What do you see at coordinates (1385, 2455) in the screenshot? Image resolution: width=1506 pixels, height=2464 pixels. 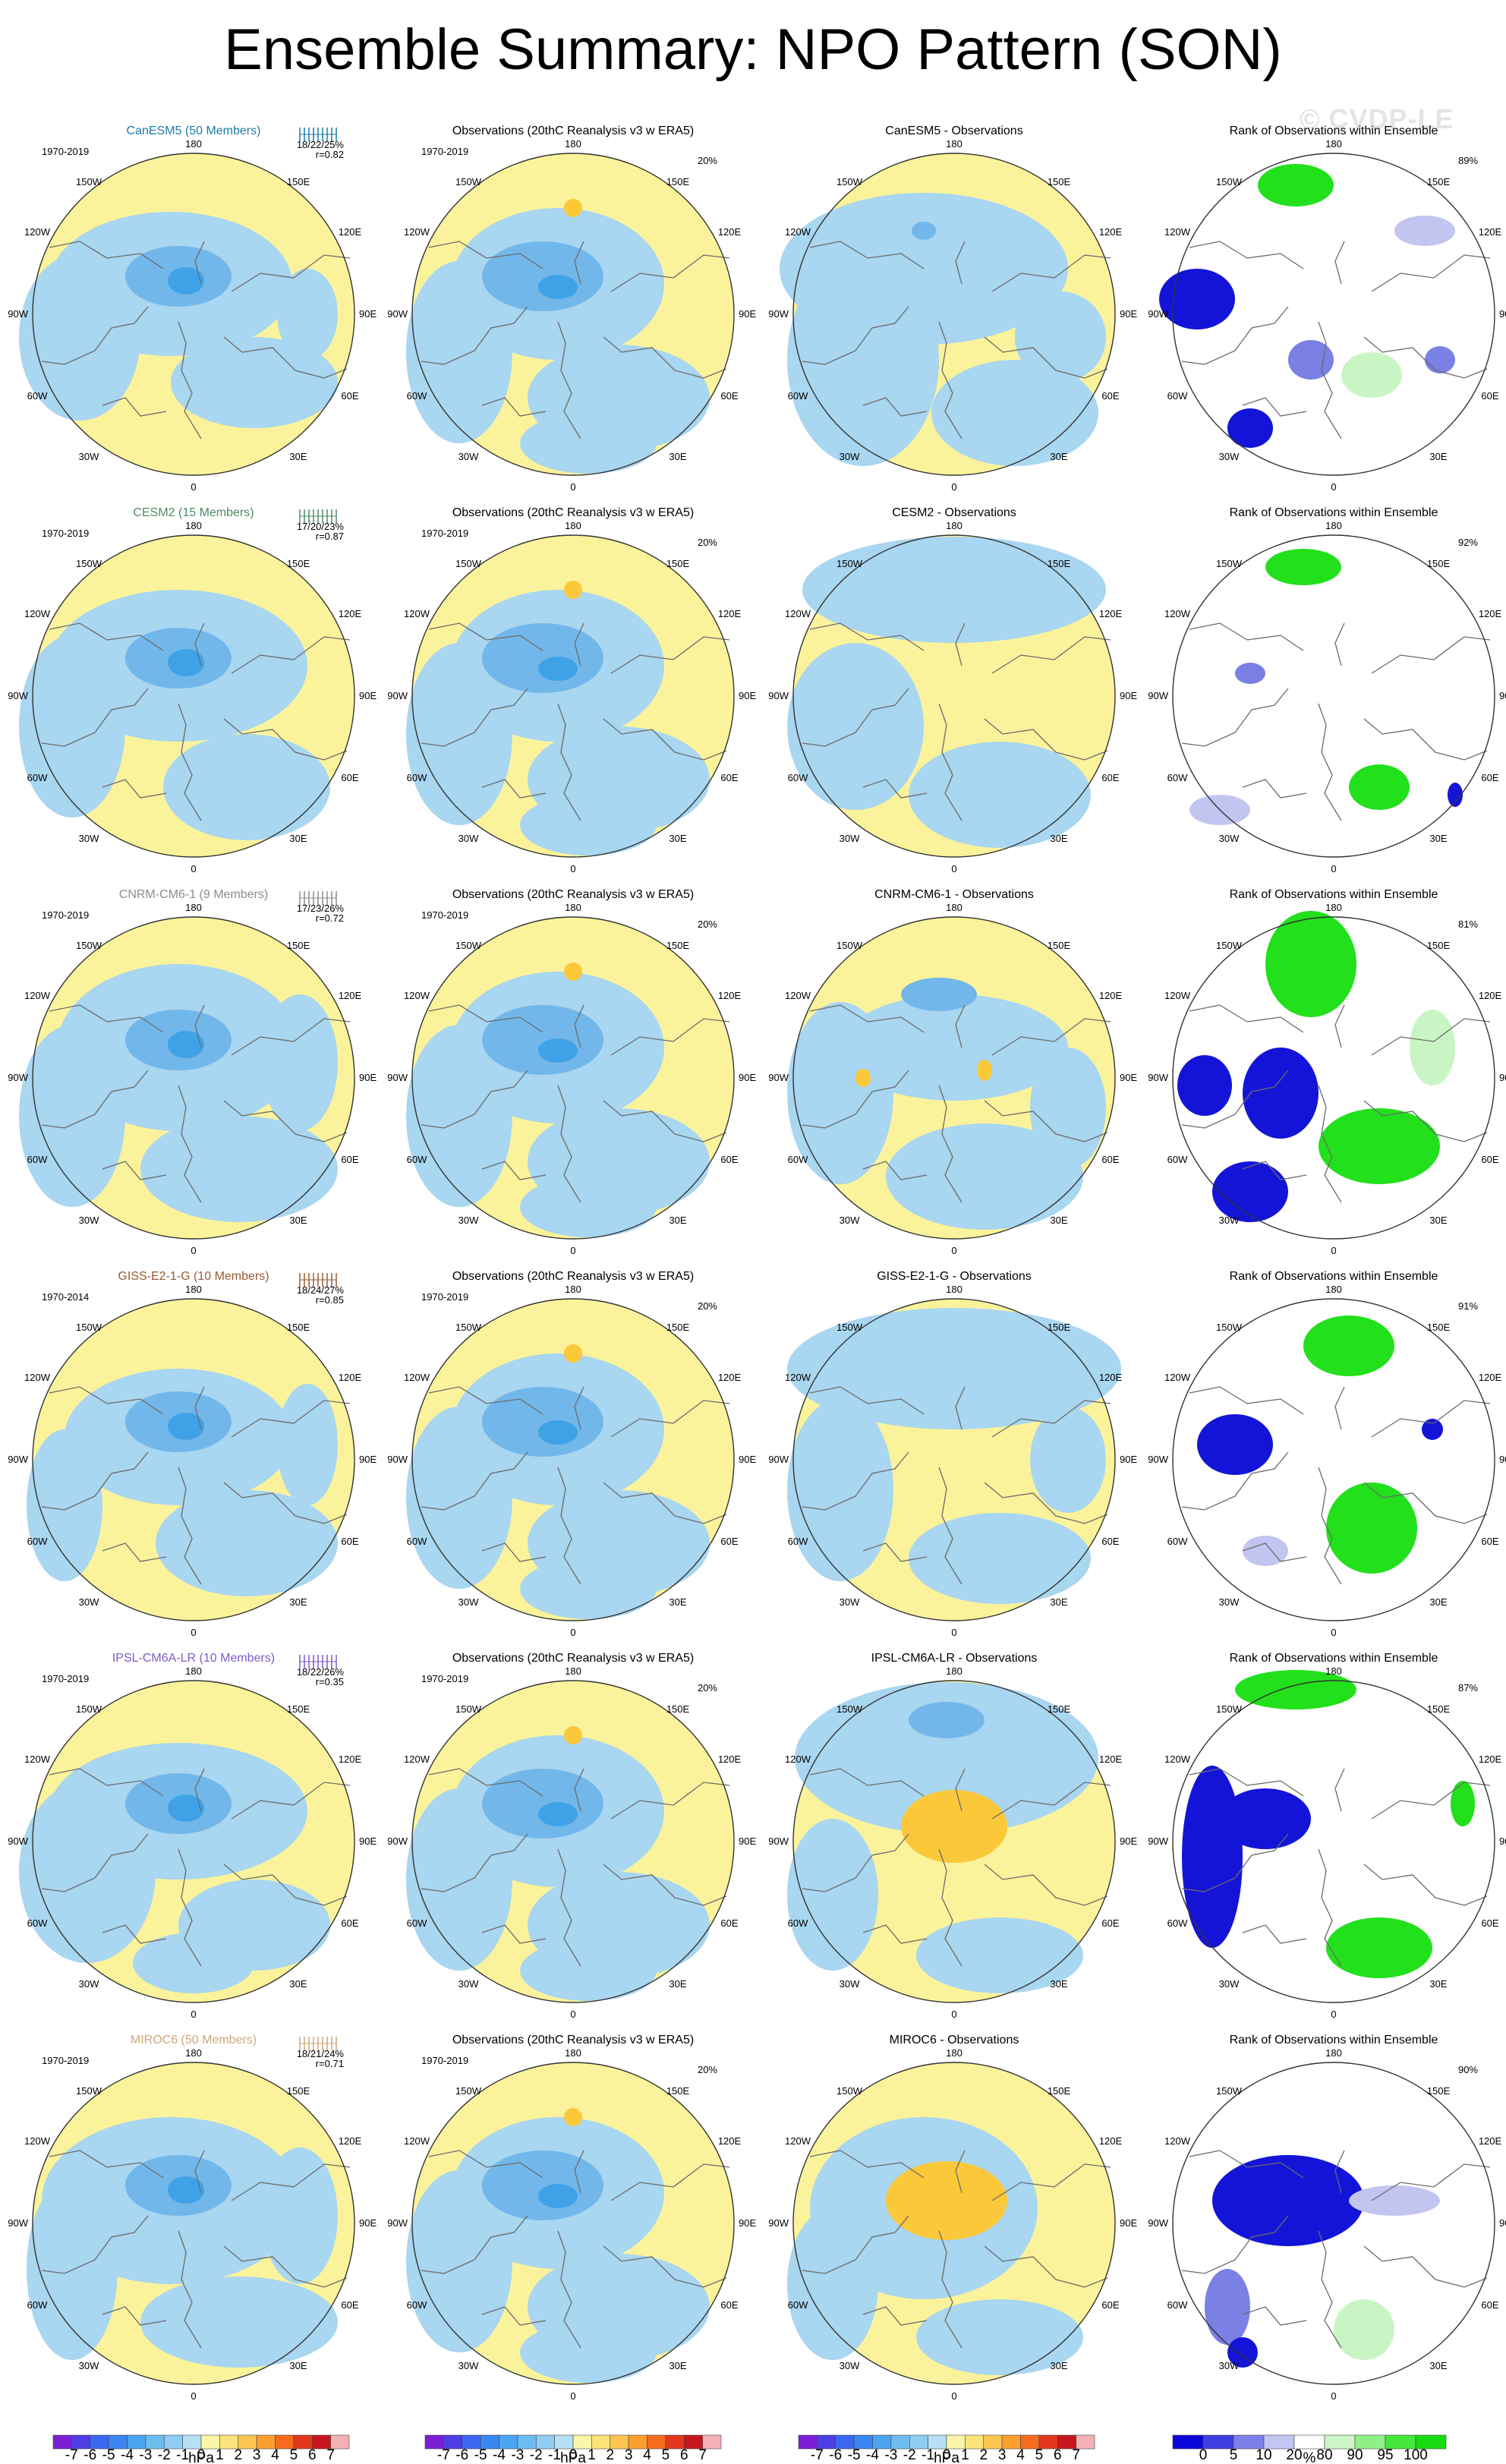 I see `colorbar-label: 95` at bounding box center [1385, 2455].